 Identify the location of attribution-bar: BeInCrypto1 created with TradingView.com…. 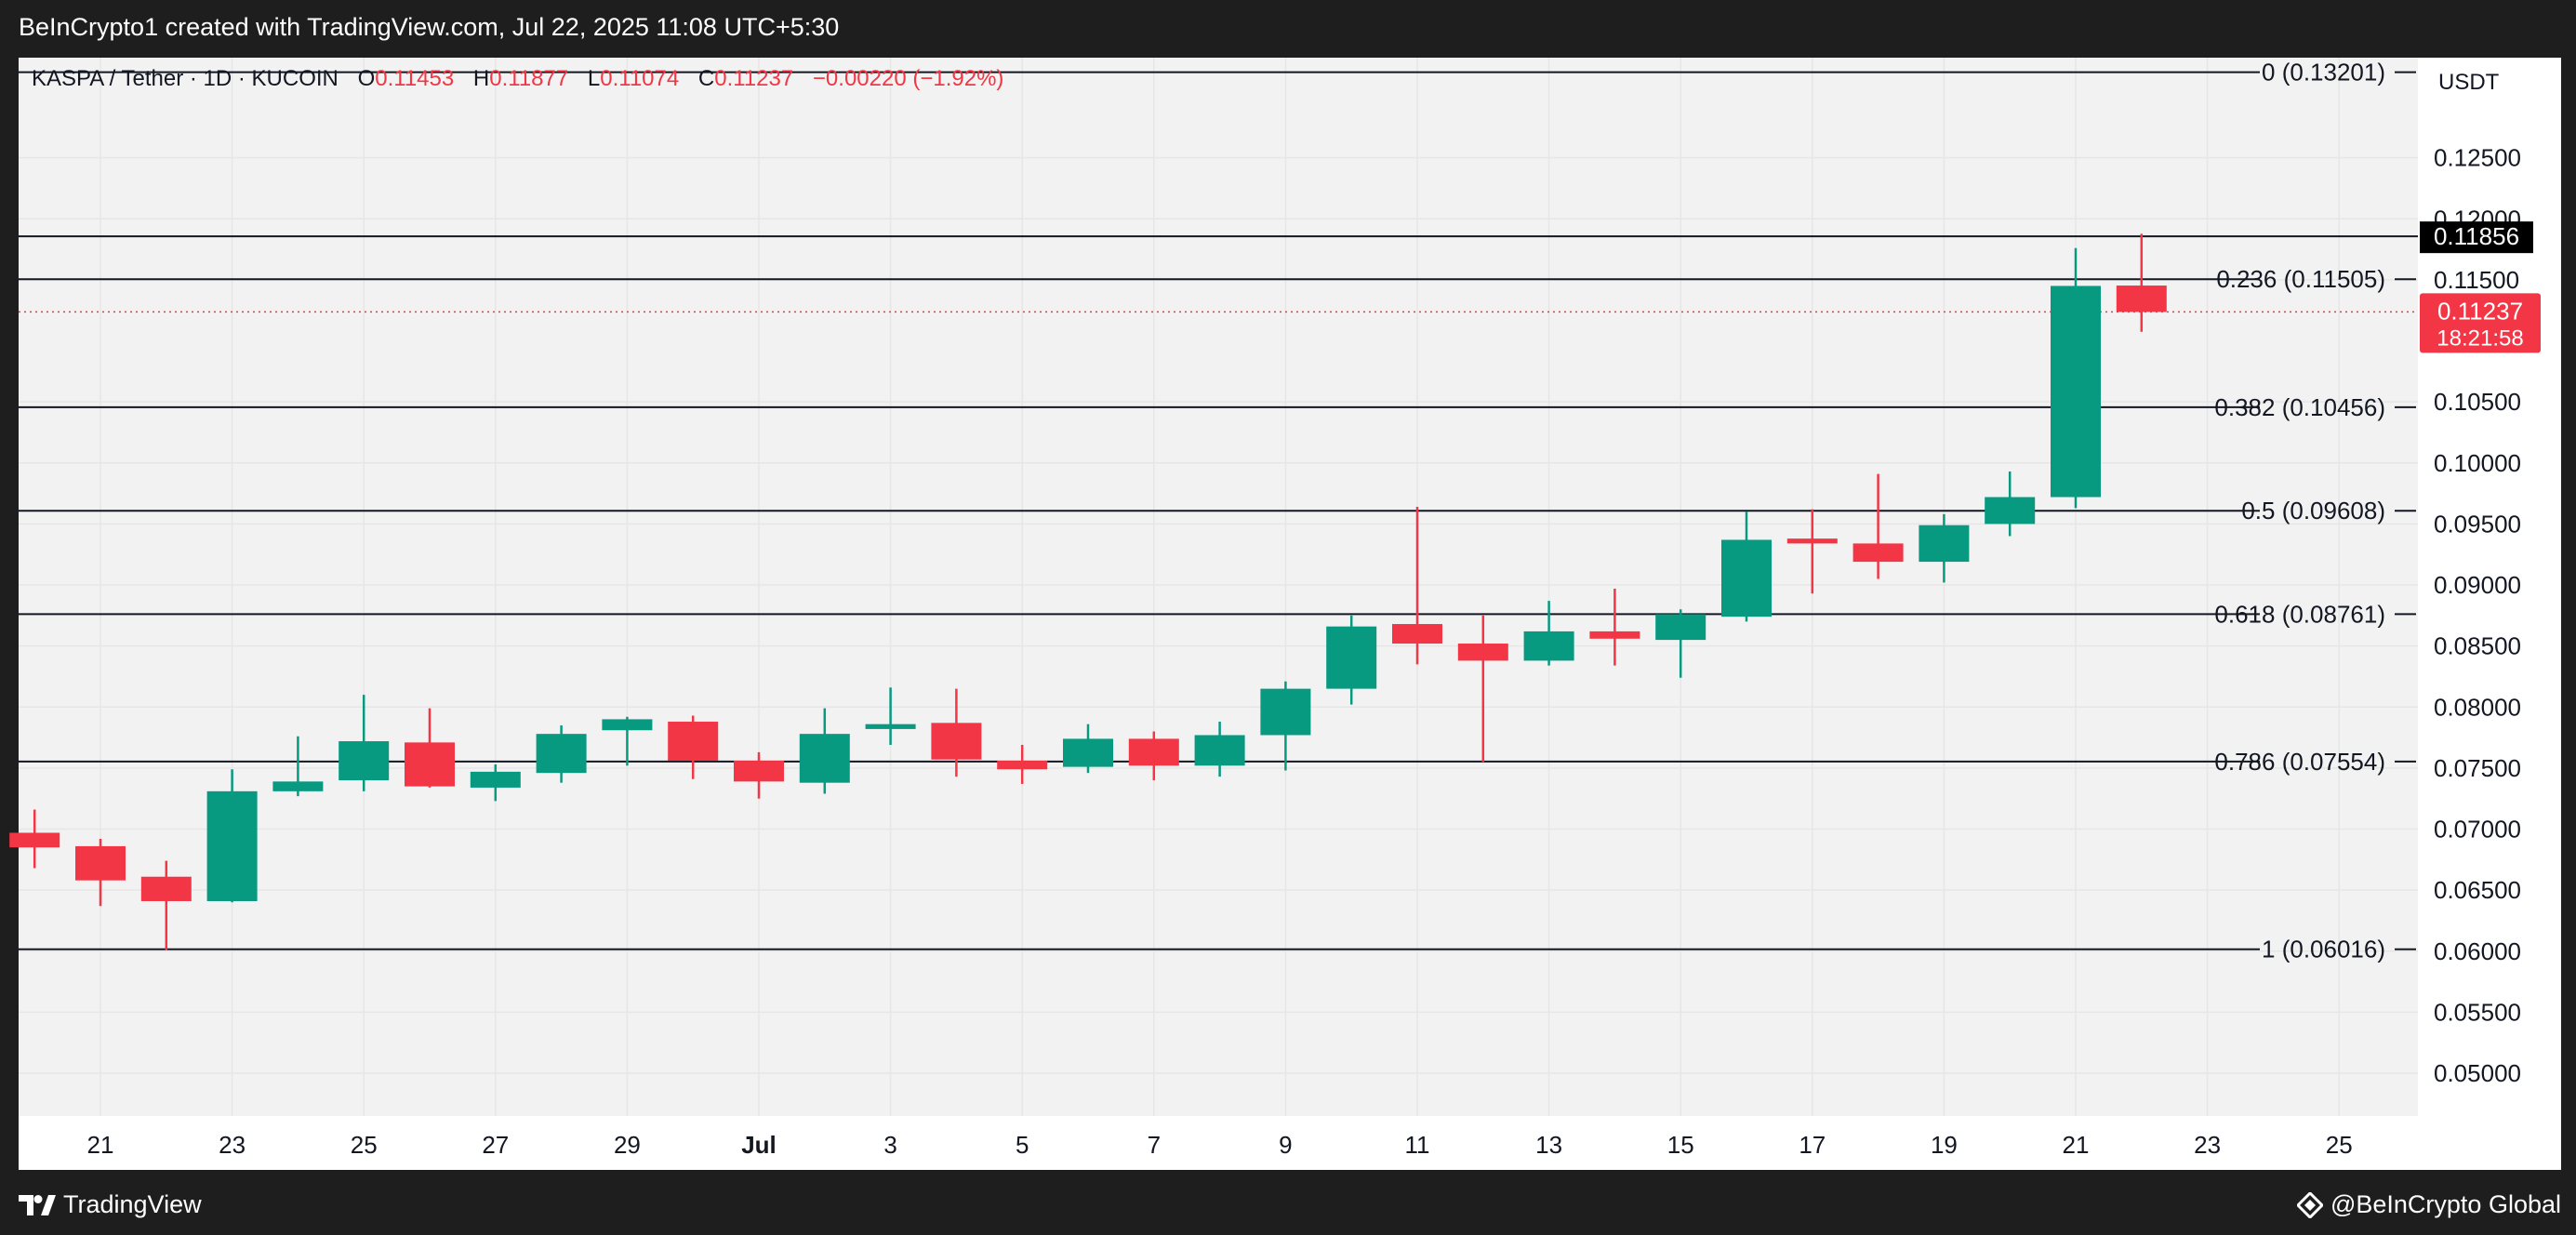
(1288, 29).